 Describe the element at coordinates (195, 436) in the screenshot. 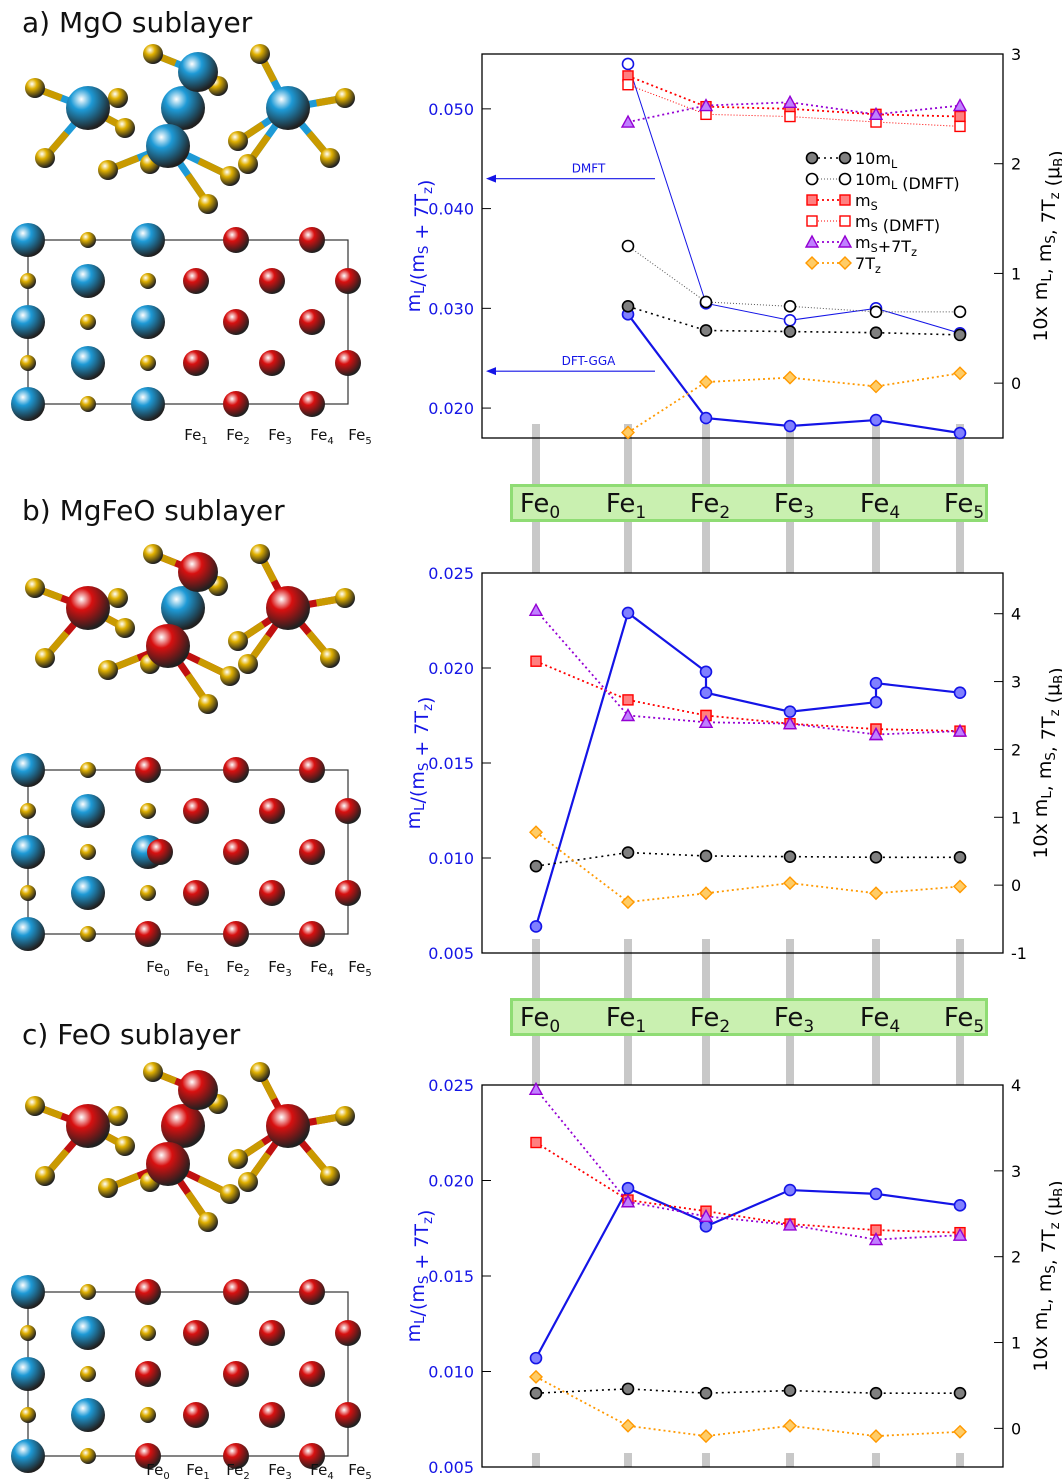

I see `structure-site-label: Fe1` at that location.